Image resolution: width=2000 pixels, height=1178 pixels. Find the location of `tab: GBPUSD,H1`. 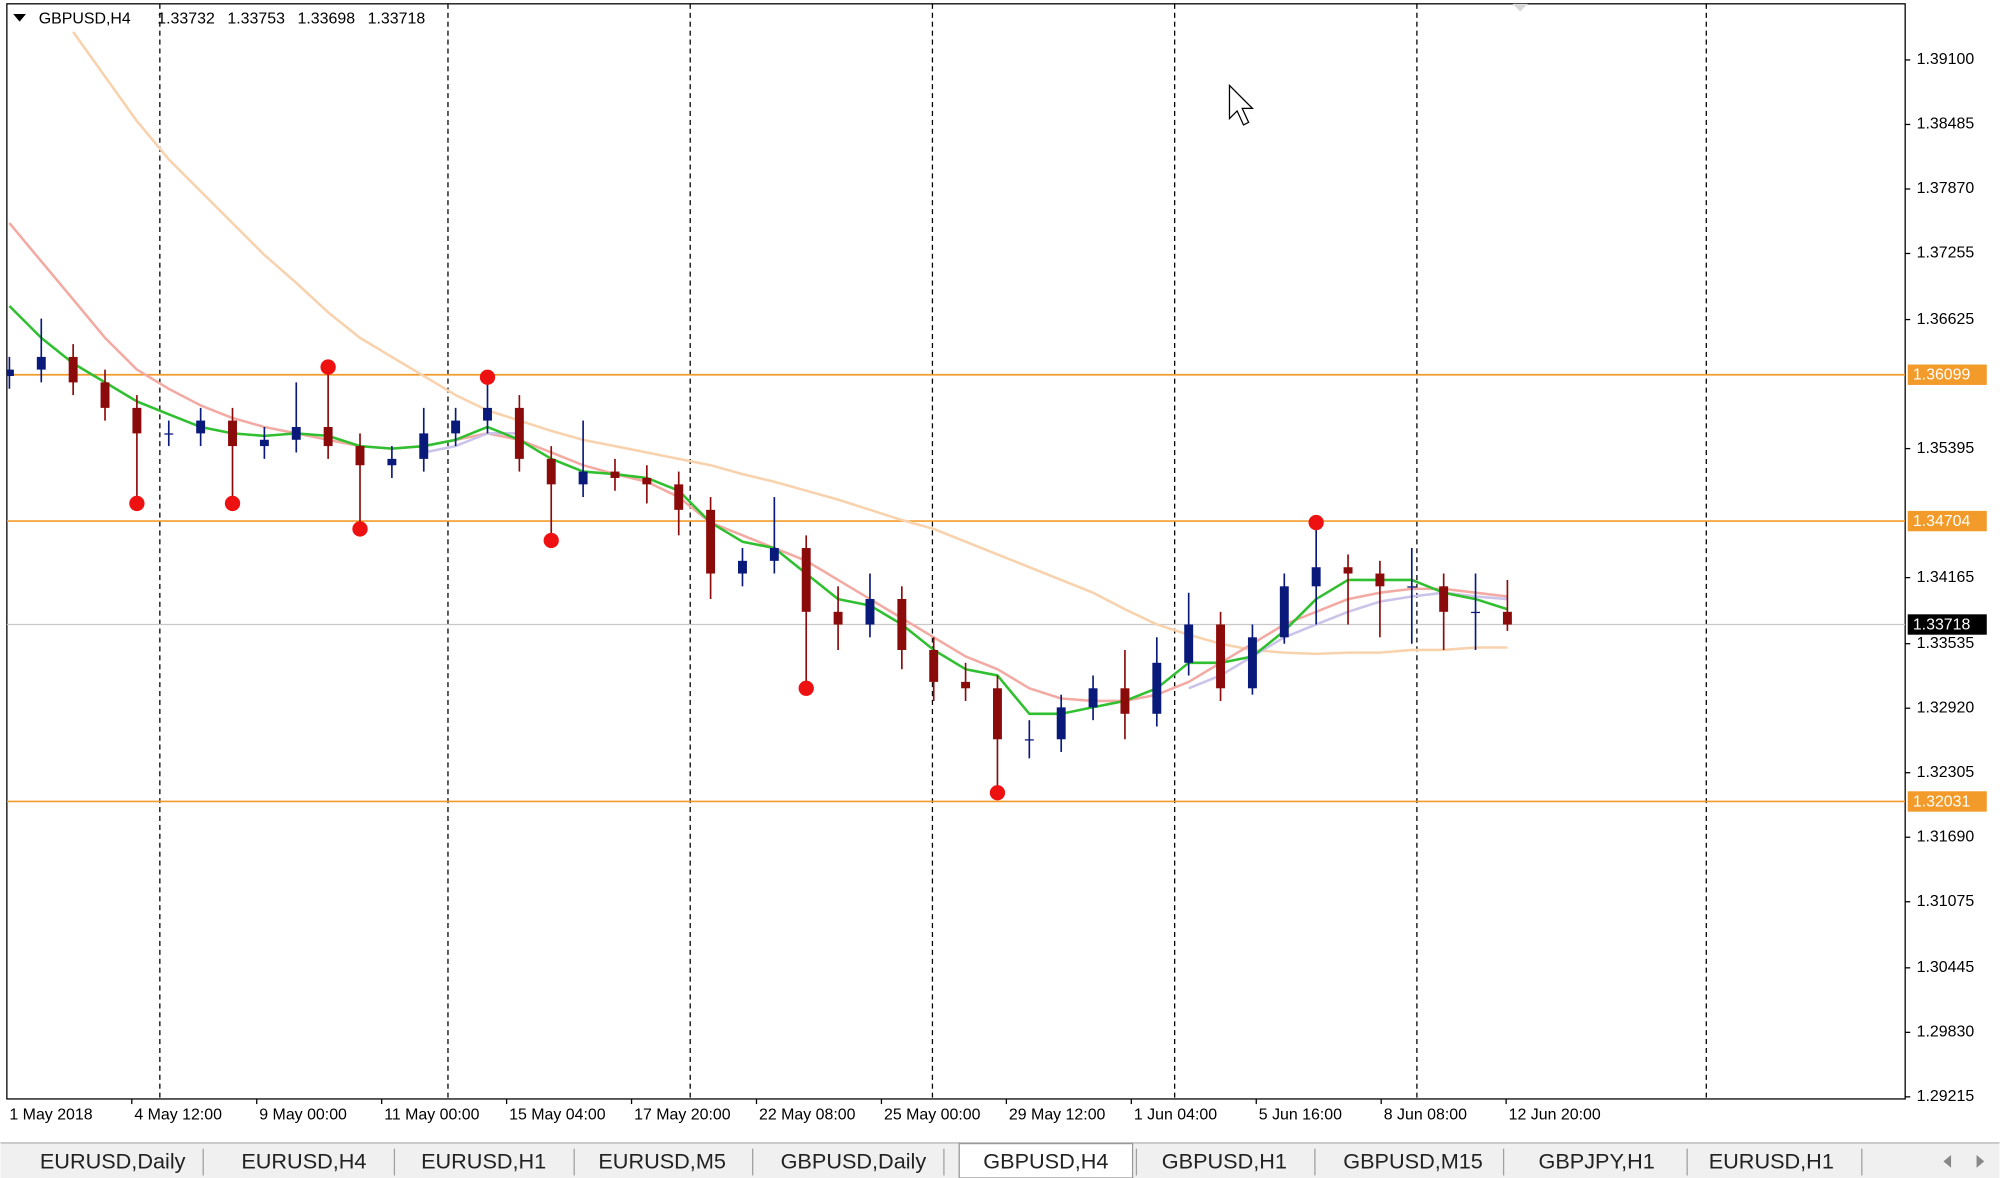

tab: GBPUSD,H1 is located at coordinates (1224, 1160).